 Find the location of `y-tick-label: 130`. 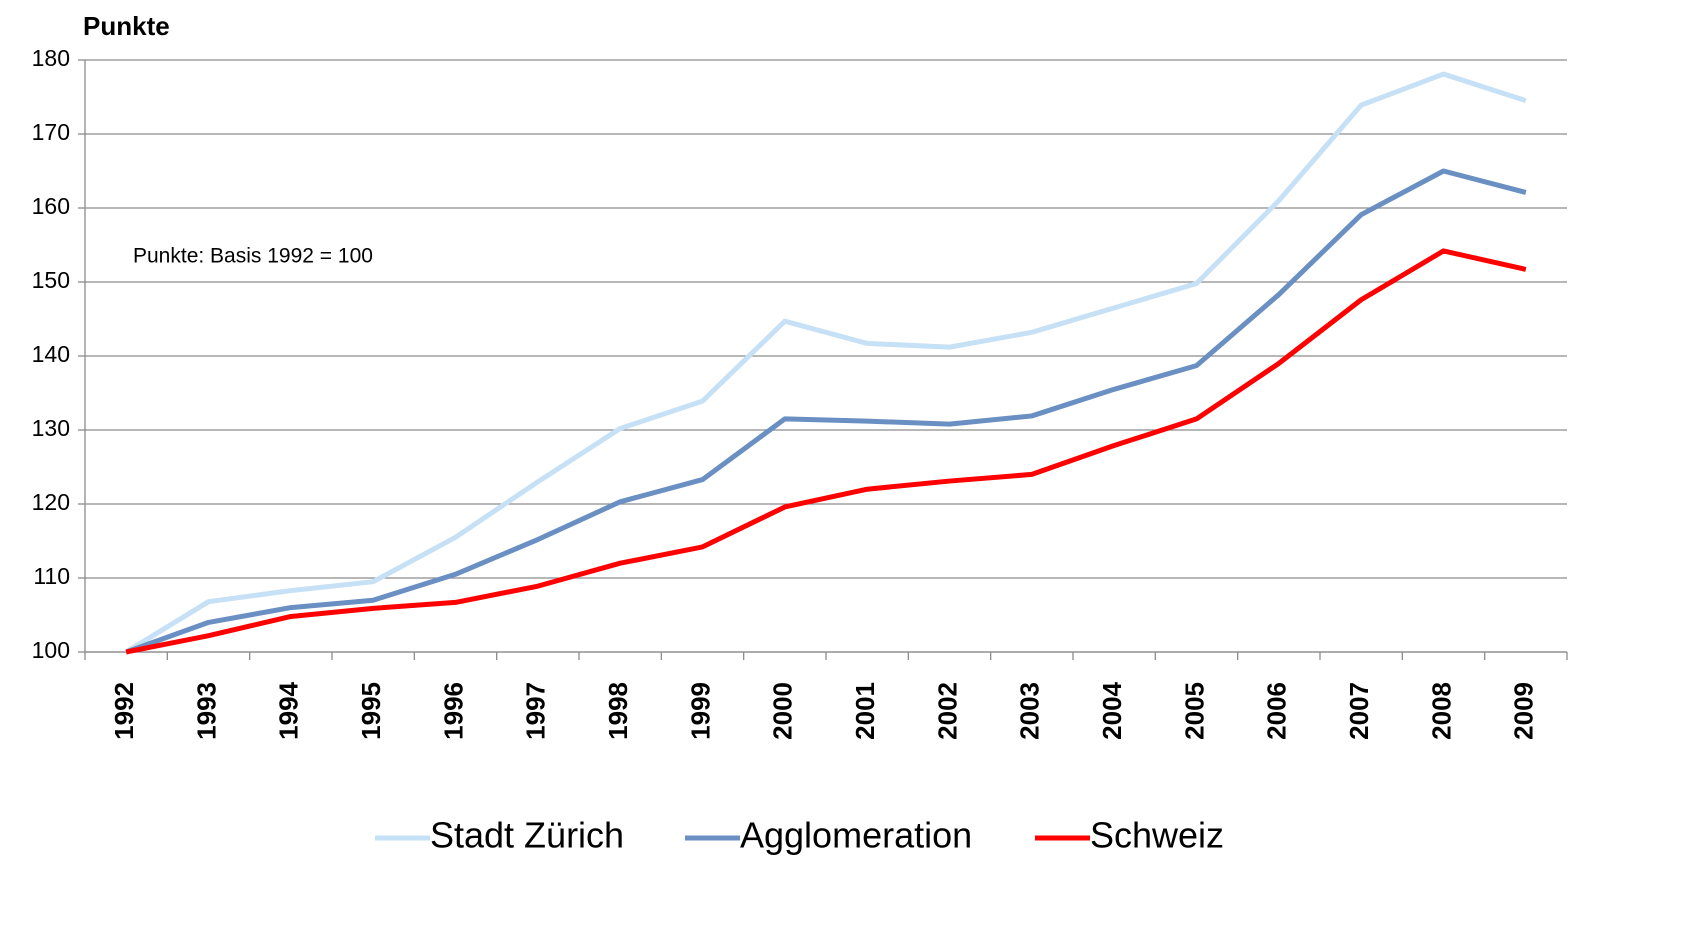

y-tick-label: 130 is located at coordinates (51, 428).